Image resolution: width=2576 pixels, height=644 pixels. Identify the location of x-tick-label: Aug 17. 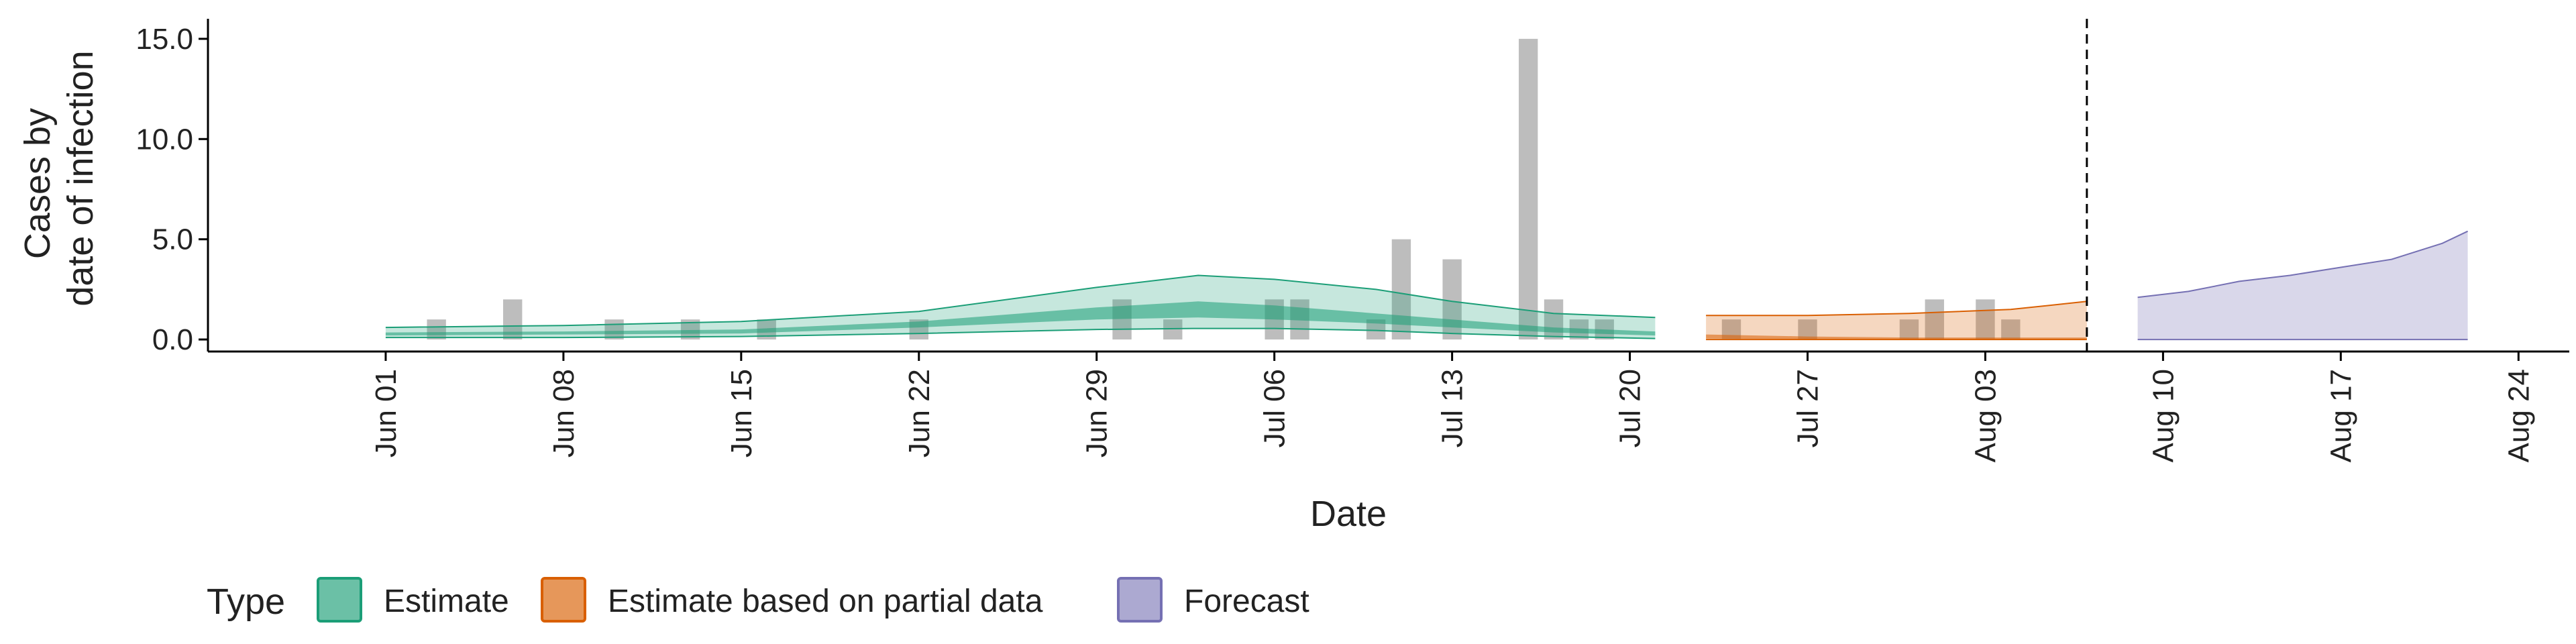
(2340, 415).